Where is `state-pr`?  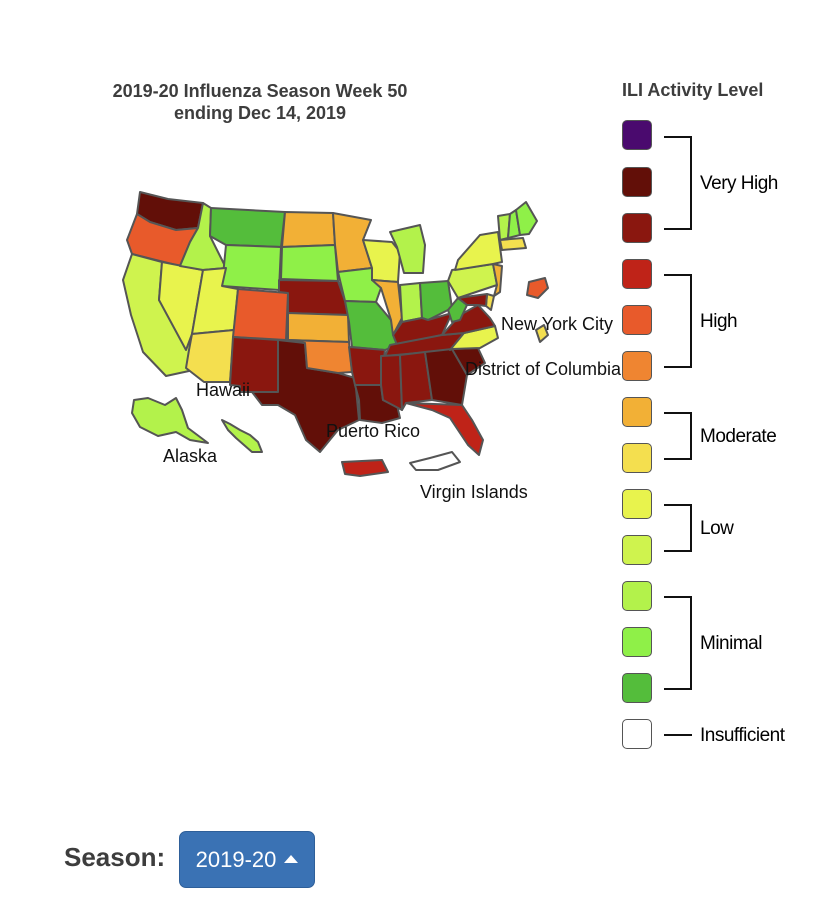
state-pr is located at coordinates (365, 468).